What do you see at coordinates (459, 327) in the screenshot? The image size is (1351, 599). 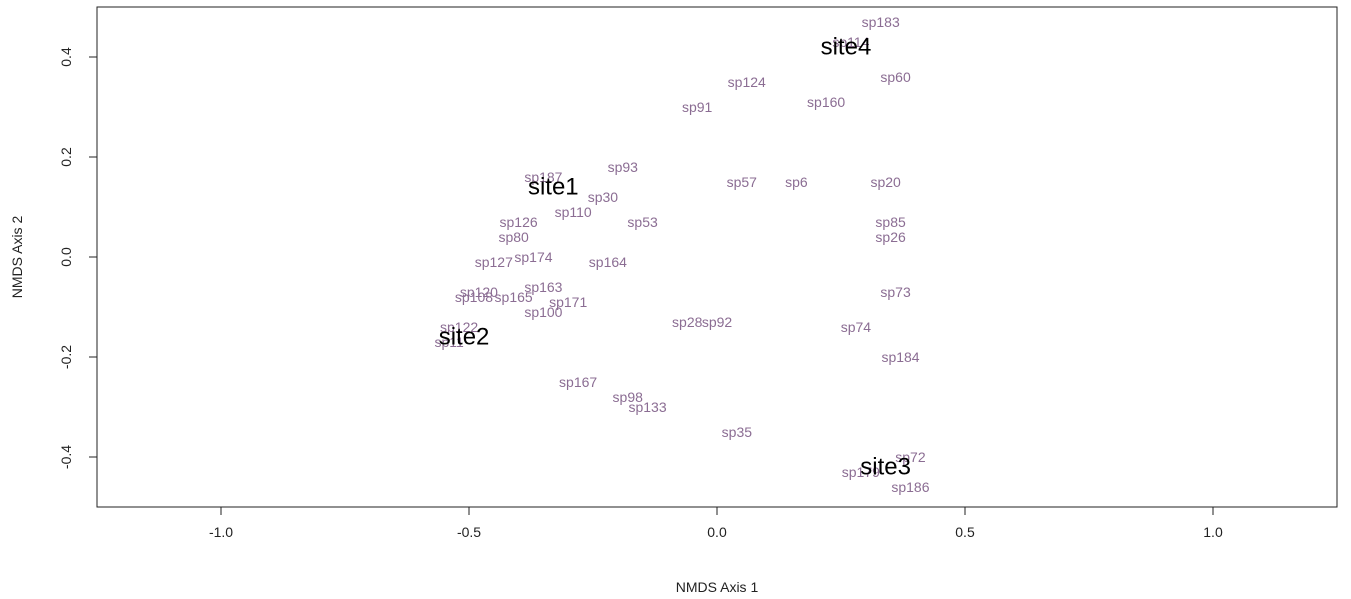 I see `species-label: sp122` at bounding box center [459, 327].